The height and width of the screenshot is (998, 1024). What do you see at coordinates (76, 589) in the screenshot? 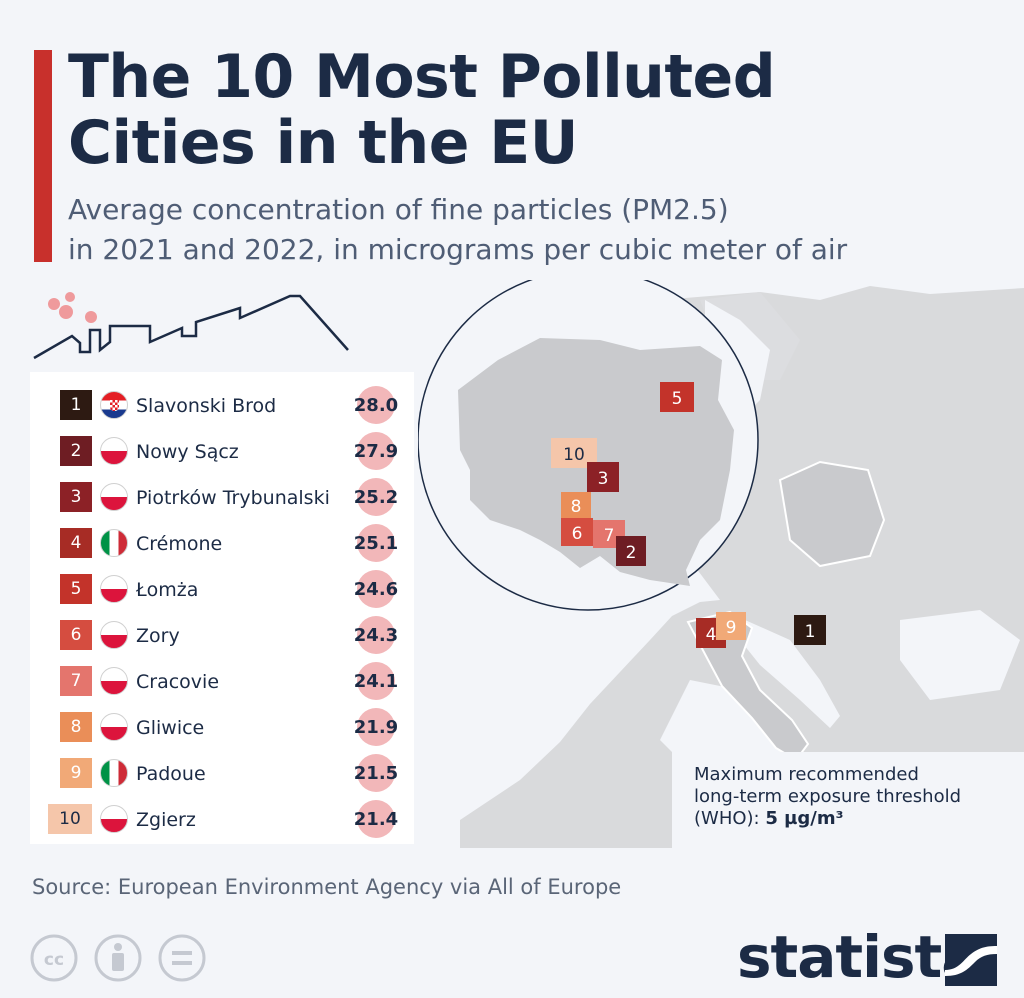
I see `rank-badge: 5` at bounding box center [76, 589].